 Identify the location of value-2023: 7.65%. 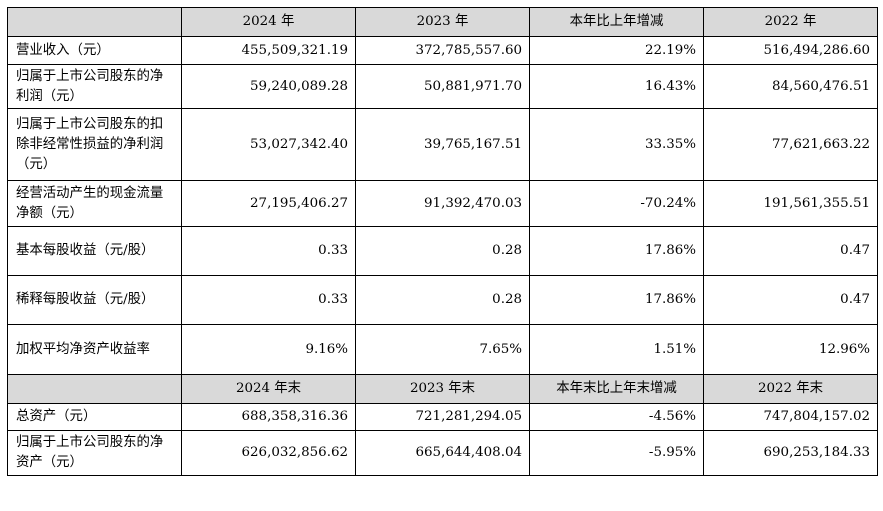
(442, 349).